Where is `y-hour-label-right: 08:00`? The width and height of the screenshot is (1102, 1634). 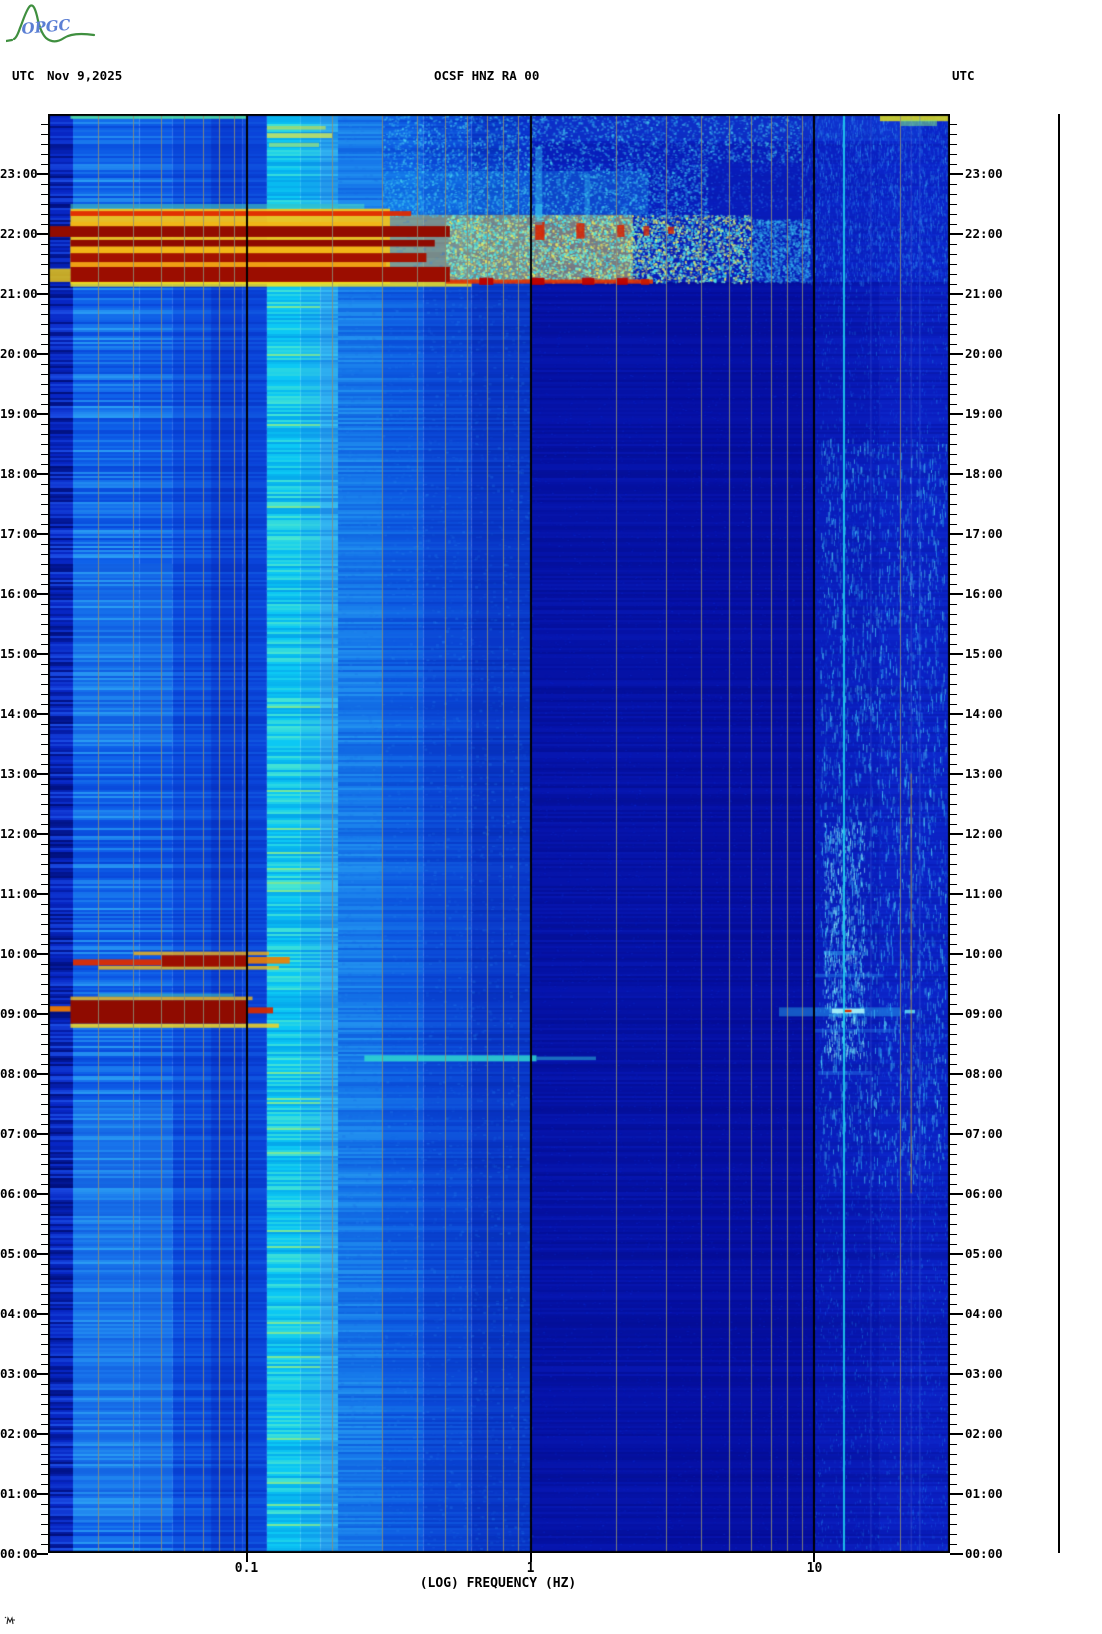 y-hour-label-right: 08:00 is located at coordinates (984, 1073).